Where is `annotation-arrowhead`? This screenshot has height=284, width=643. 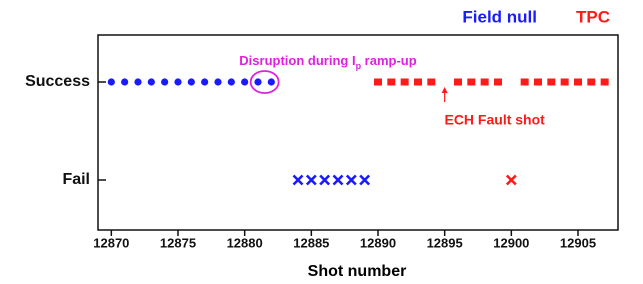
annotation-arrowhead is located at coordinates (444, 90).